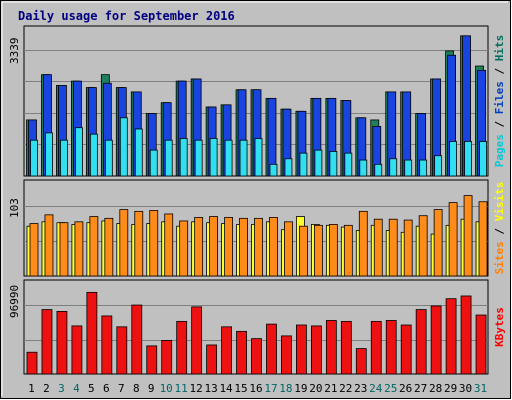 The image size is (512, 400). Describe the element at coordinates (46, 388) in the screenshot. I see `x-tick-label: 2` at that location.